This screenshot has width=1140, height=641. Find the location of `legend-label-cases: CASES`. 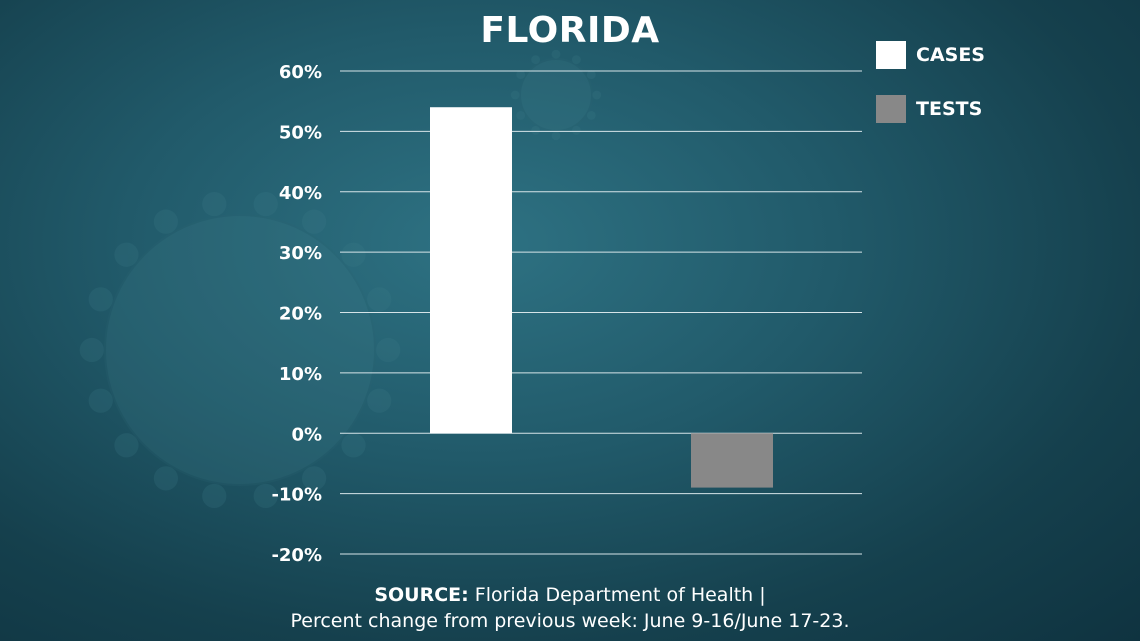

legend-label-cases: CASES is located at coordinates (950, 55).